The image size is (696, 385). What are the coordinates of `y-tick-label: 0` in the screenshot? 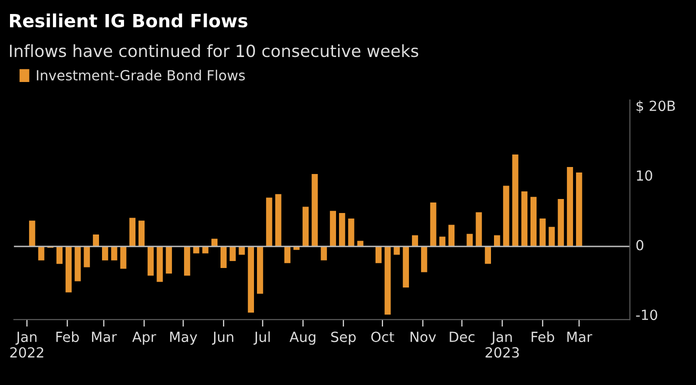 It's located at (640, 245).